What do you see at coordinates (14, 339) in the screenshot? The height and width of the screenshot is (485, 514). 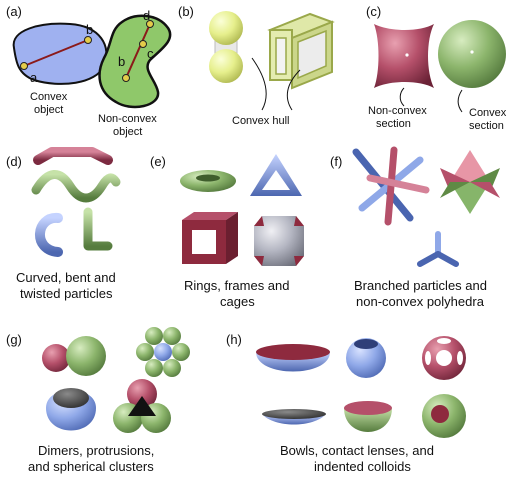 I see `panel-g-tag: (g)` at bounding box center [14, 339].